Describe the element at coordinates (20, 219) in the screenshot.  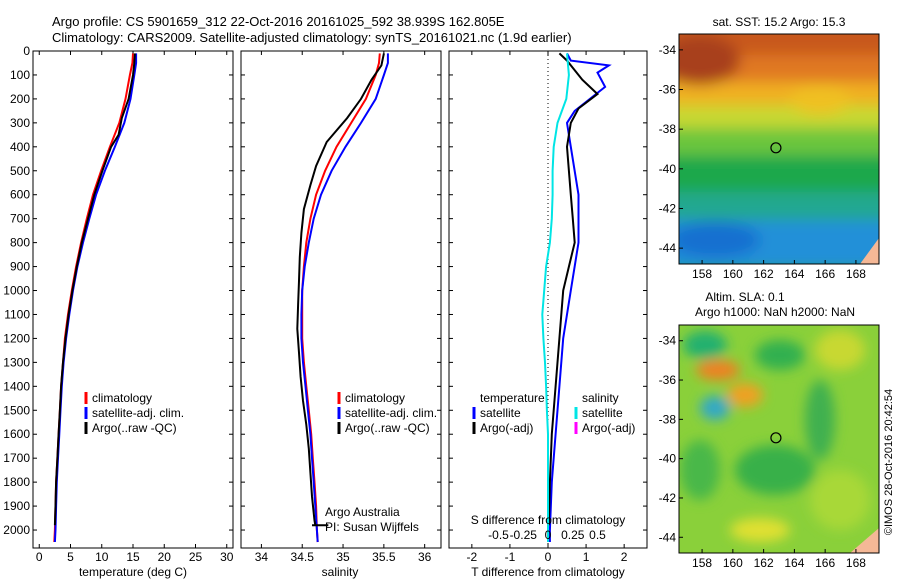
I see `depth-tick-label: 700` at that location.